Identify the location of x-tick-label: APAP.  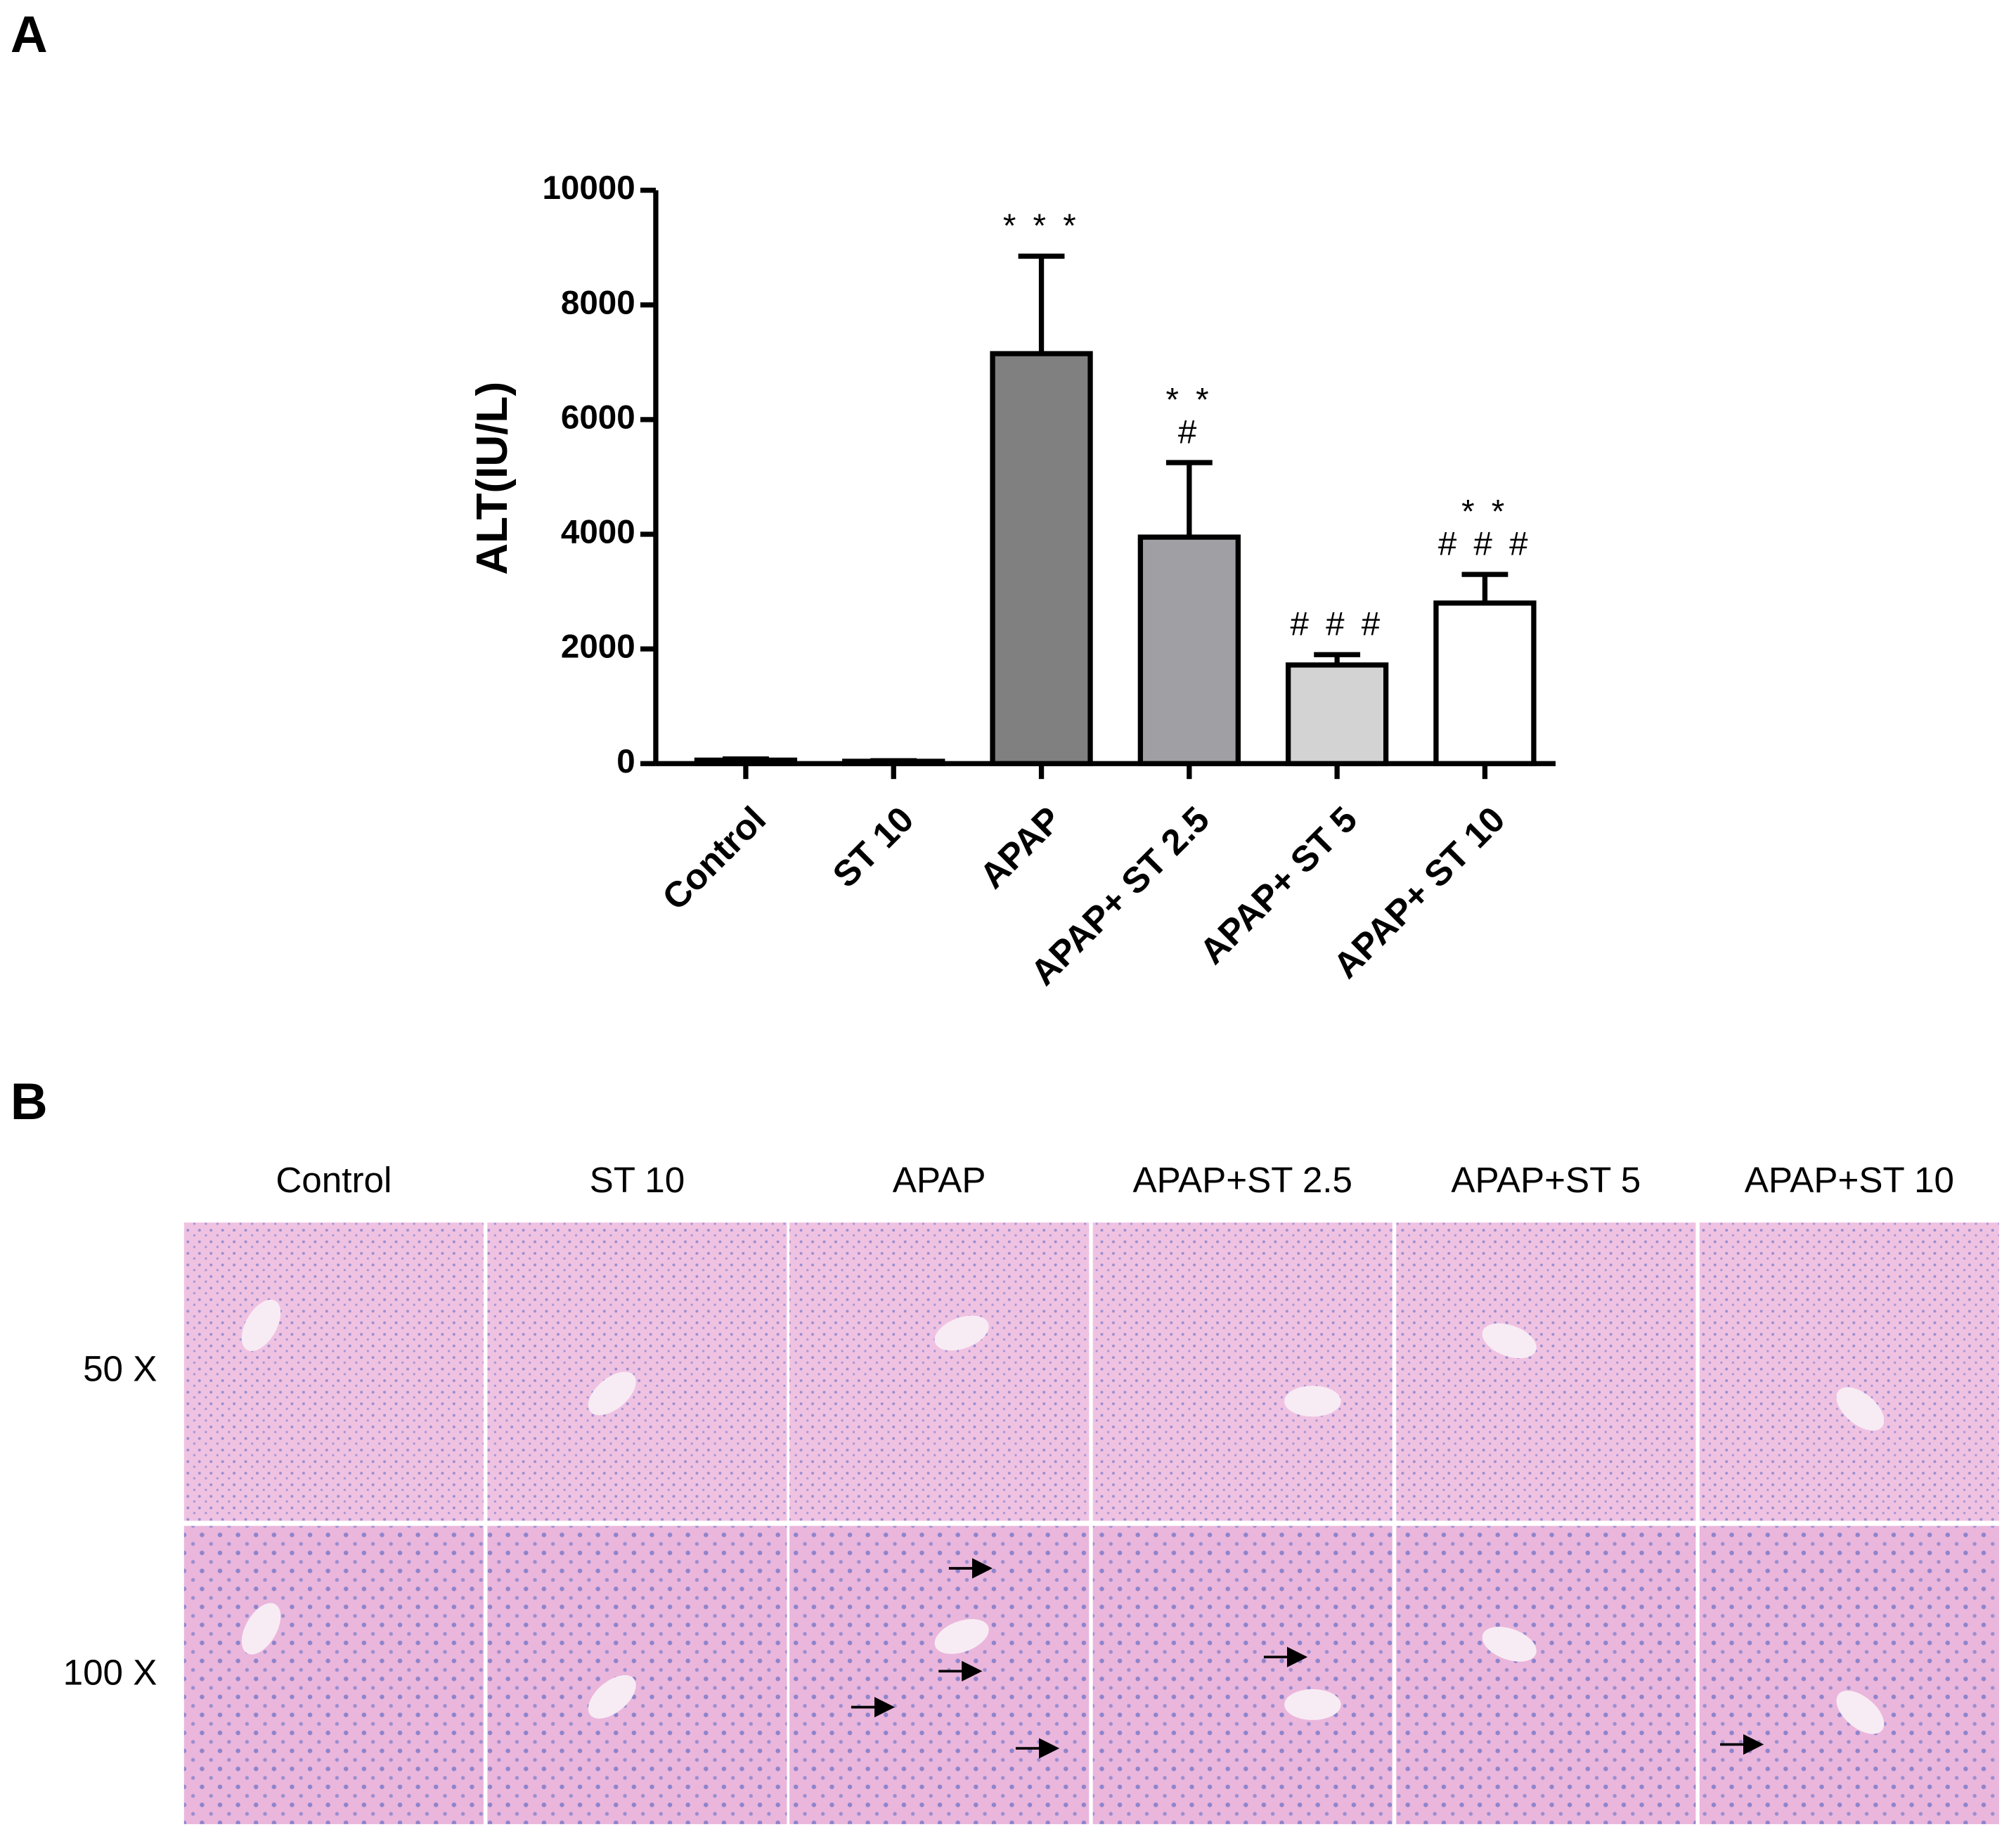
(1020, 847).